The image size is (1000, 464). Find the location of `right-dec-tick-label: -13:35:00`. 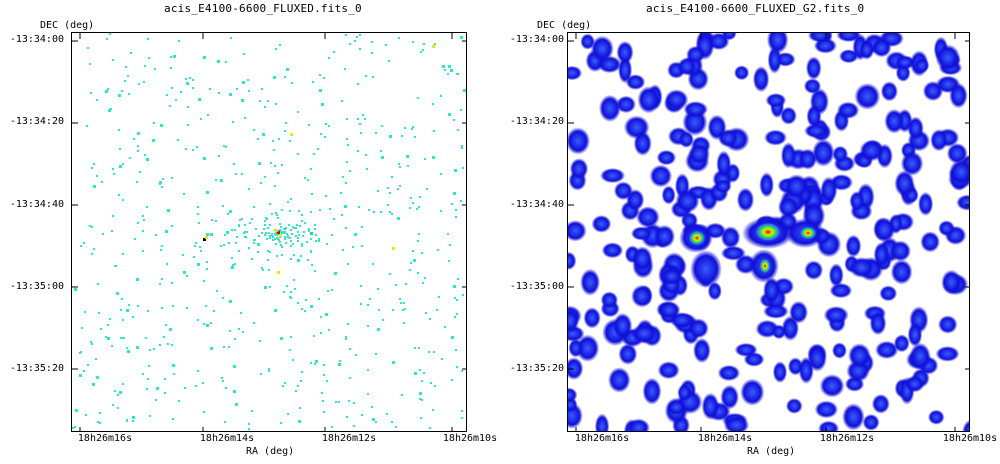

right-dec-tick-label: -13:35:00 is located at coordinates (536, 286).